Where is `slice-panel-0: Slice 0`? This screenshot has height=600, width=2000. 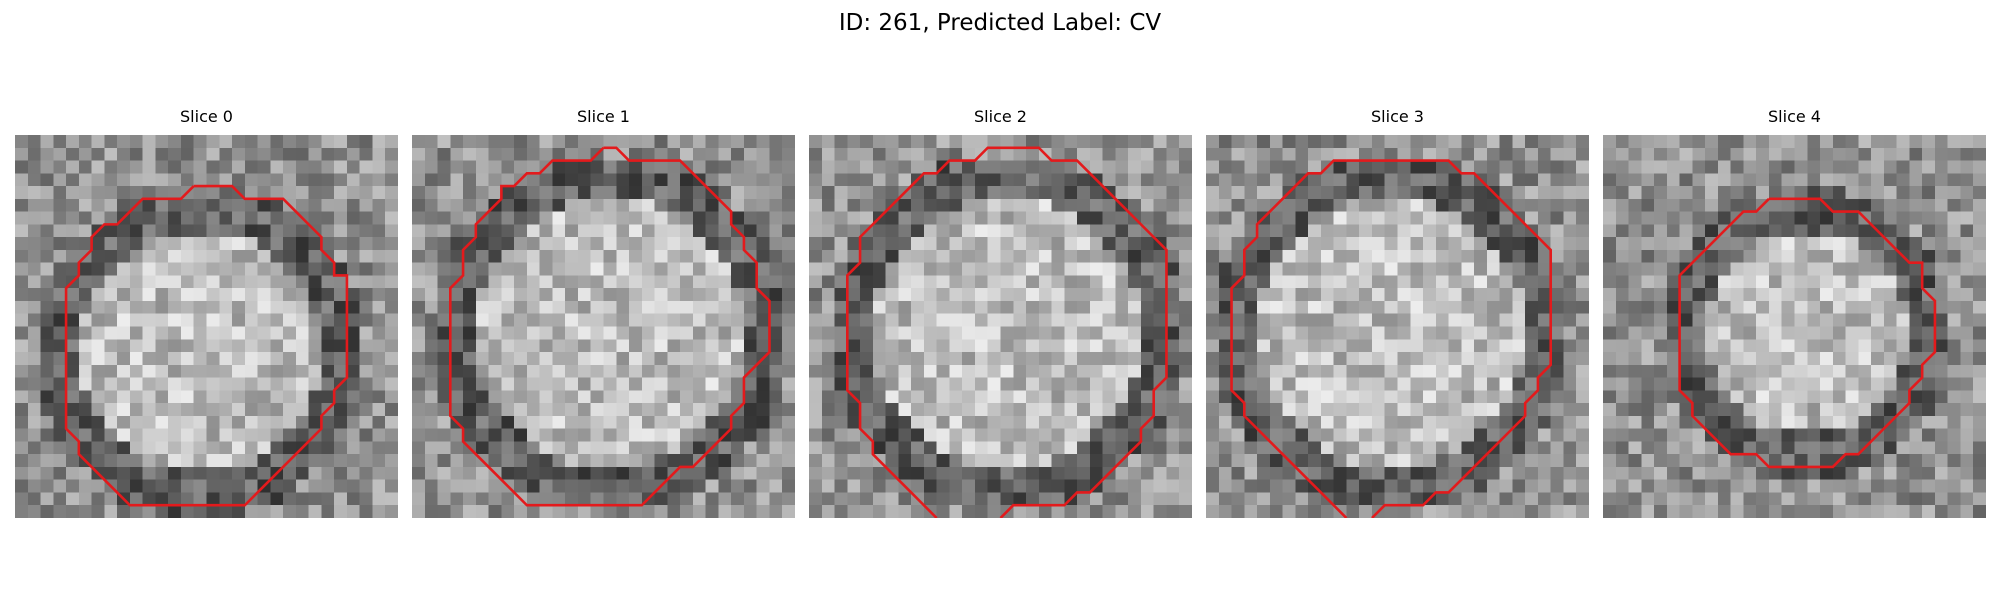
slice-panel-0: Slice 0 is located at coordinates (206, 312).